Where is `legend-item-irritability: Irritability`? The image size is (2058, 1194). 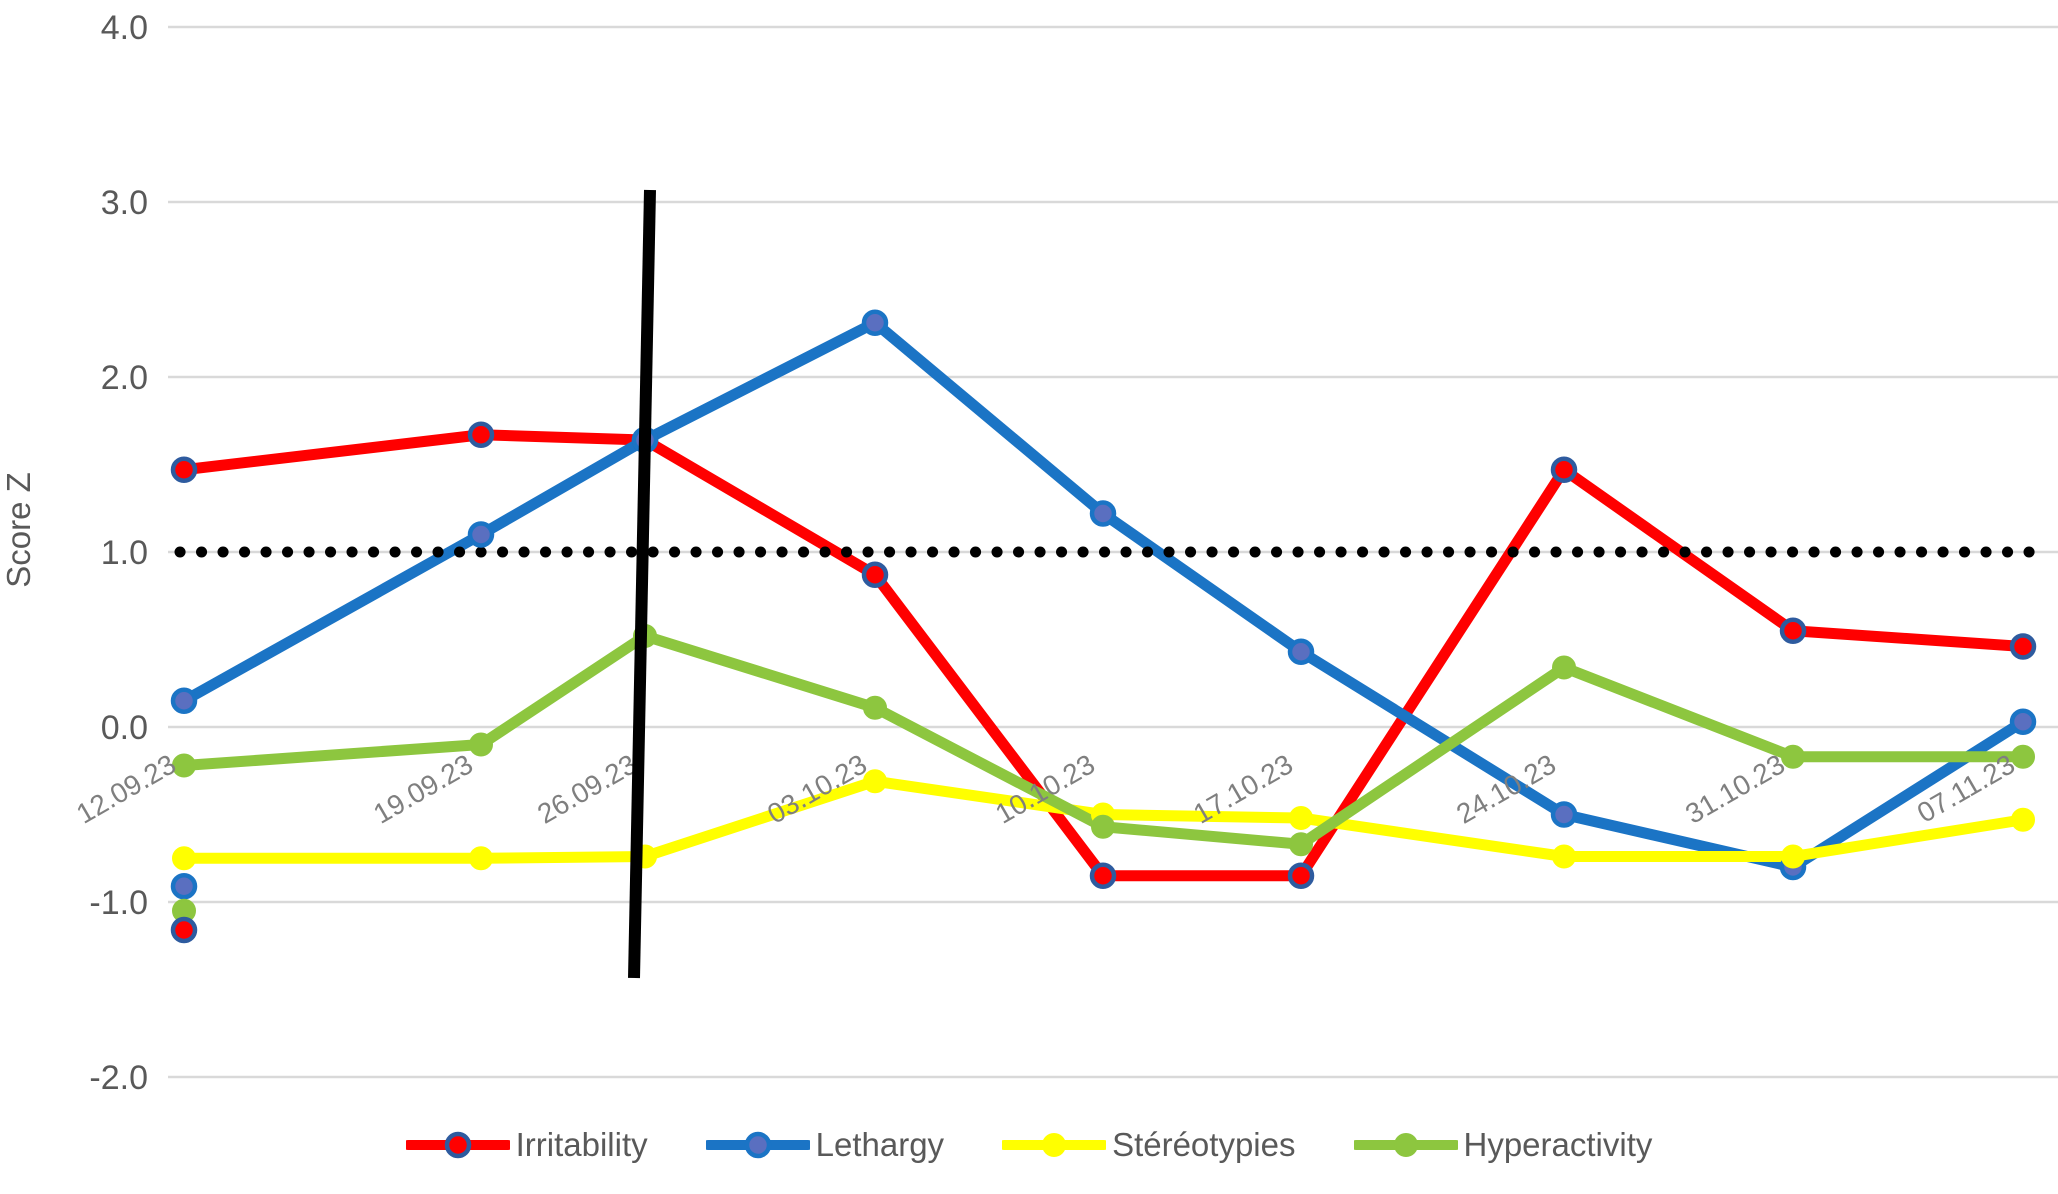 legend-item-irritability: Irritability is located at coordinates (526, 1144).